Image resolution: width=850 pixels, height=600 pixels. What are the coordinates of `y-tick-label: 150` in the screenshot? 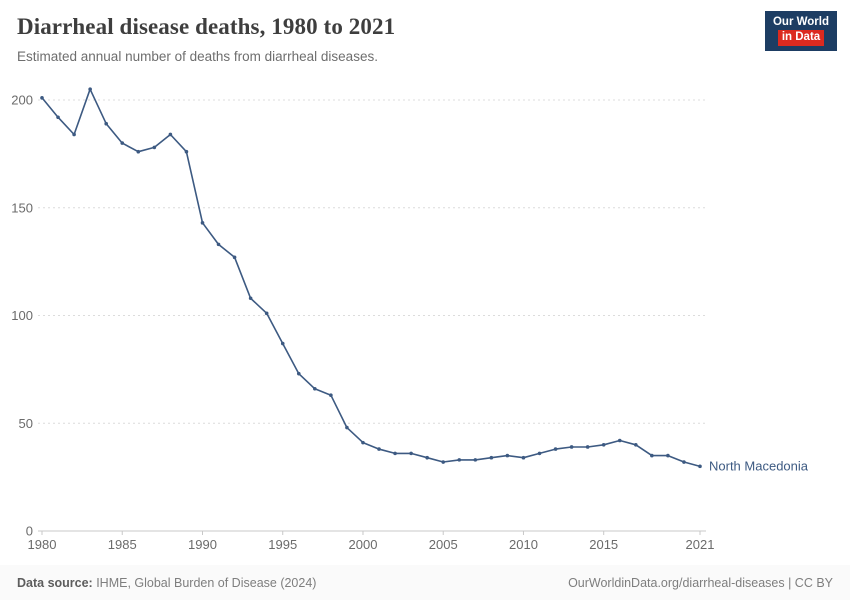 It's located at (22, 207).